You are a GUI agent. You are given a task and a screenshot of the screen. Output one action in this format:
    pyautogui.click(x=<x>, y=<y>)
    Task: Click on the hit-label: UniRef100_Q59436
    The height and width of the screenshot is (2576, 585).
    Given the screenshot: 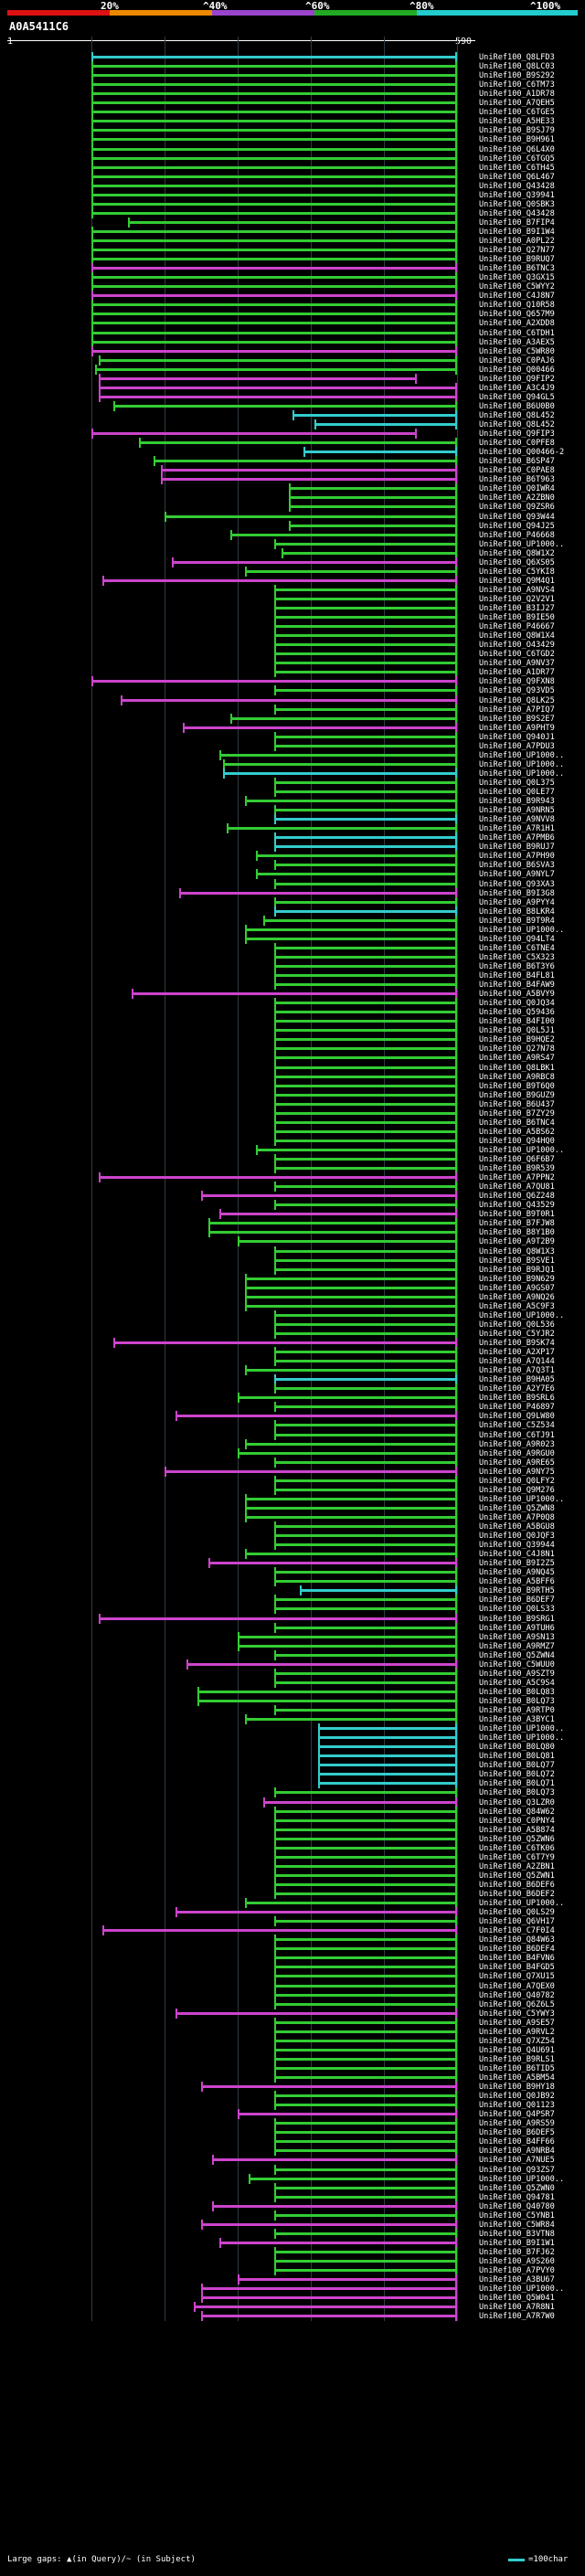 What is the action you would take?
    pyautogui.click(x=517, y=1013)
    